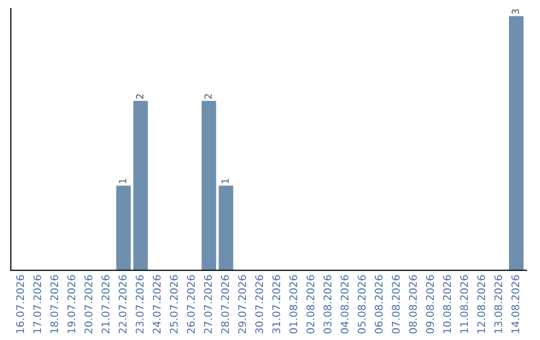  I want to click on x-tick-label: 02.08.2026, so click(310, 304).